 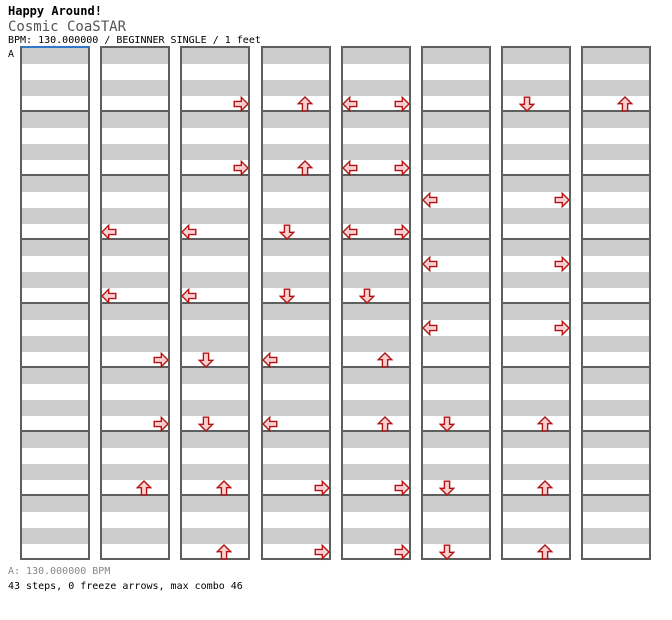 I want to click on bpm-marker-label: A, so click(x=11, y=54).